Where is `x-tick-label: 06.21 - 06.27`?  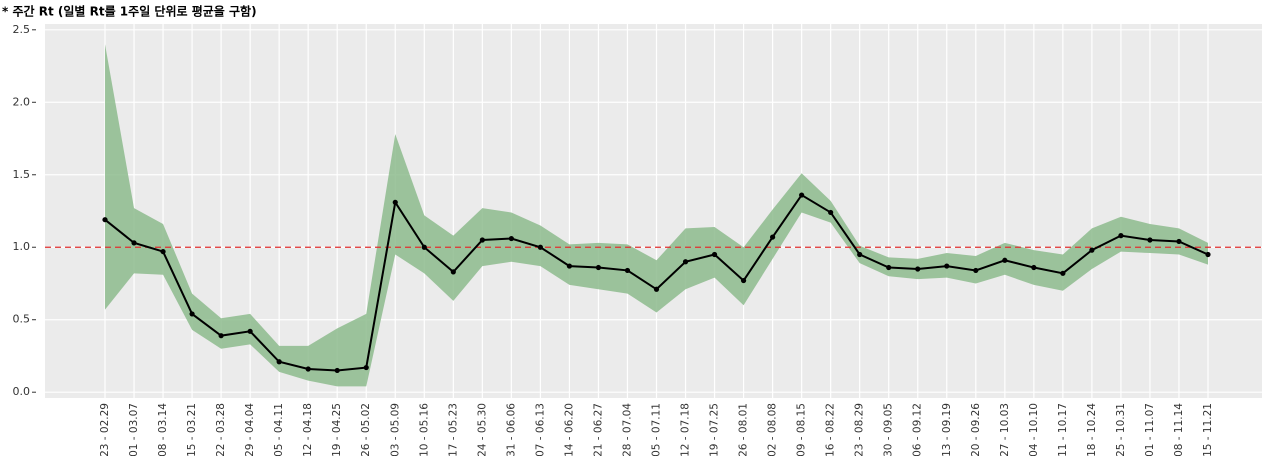
x-tick-label: 06.21 - 06.27 is located at coordinates (598, 429).